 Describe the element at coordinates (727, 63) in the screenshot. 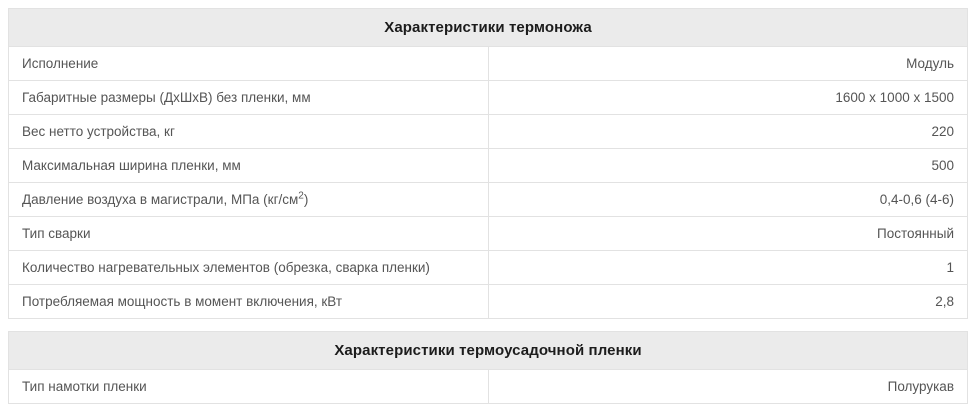

I see `spec-value: Модуль` at that location.